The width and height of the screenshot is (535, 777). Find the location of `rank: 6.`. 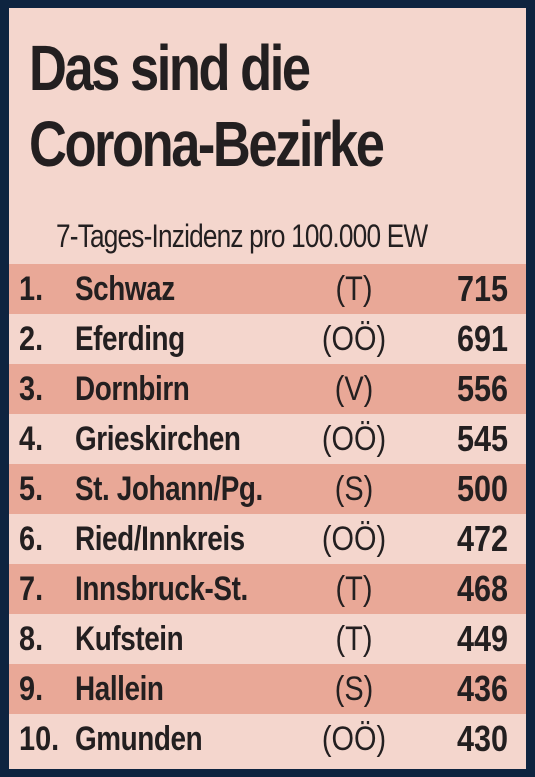

rank: 6. is located at coordinates (31, 539).